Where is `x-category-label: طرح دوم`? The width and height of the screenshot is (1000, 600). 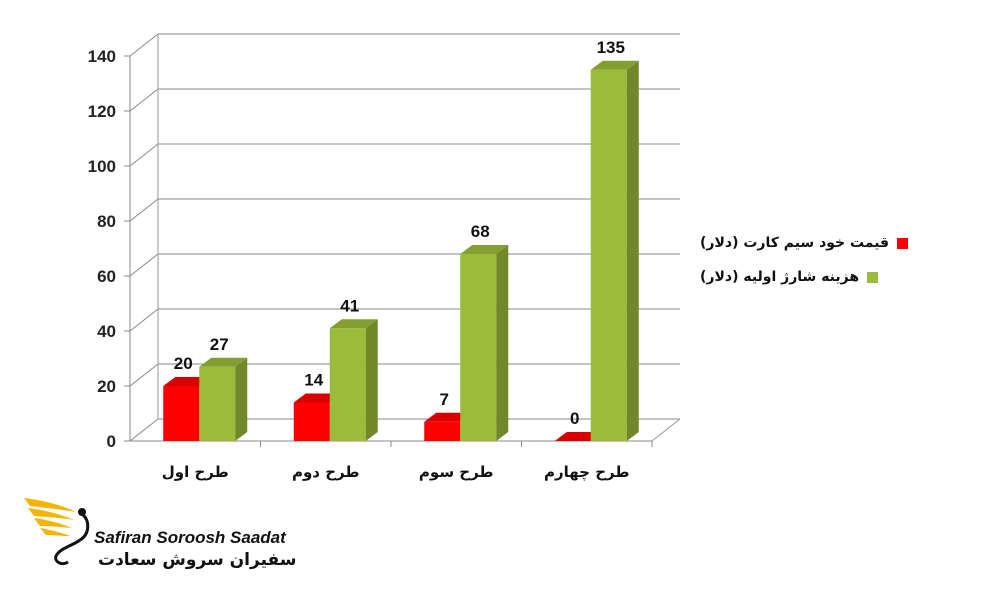 x-category-label: طرح دوم is located at coordinates (326, 472).